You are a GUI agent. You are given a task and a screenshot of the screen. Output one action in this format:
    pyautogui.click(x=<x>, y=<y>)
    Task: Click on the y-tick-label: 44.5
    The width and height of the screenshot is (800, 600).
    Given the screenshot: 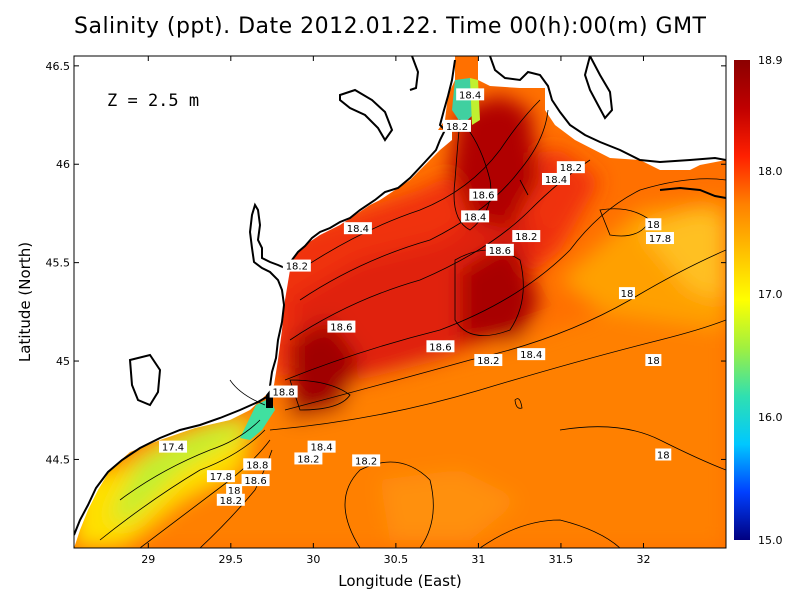 What is the action you would take?
    pyautogui.click(x=58, y=459)
    